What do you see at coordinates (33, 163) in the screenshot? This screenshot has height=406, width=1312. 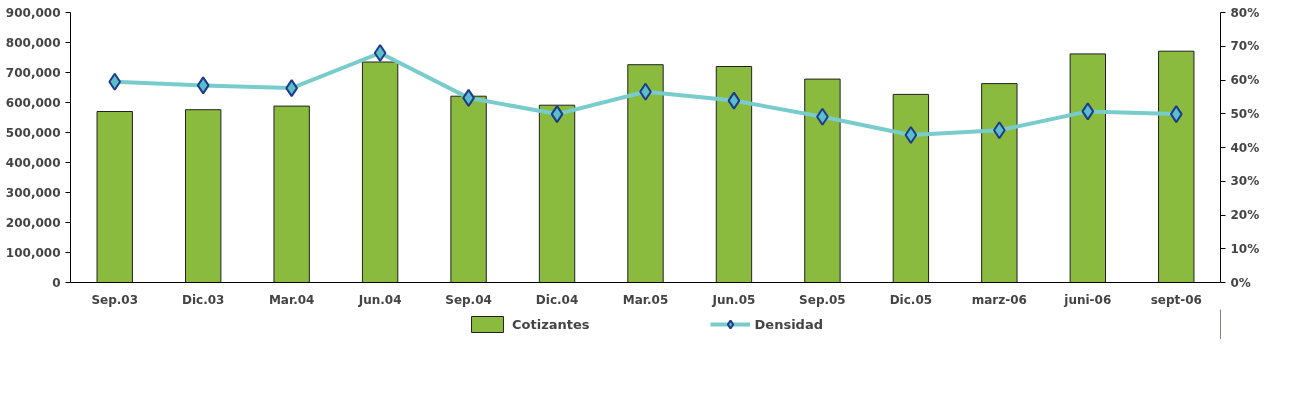 I see `y-tick-label: 400,000` at bounding box center [33, 163].